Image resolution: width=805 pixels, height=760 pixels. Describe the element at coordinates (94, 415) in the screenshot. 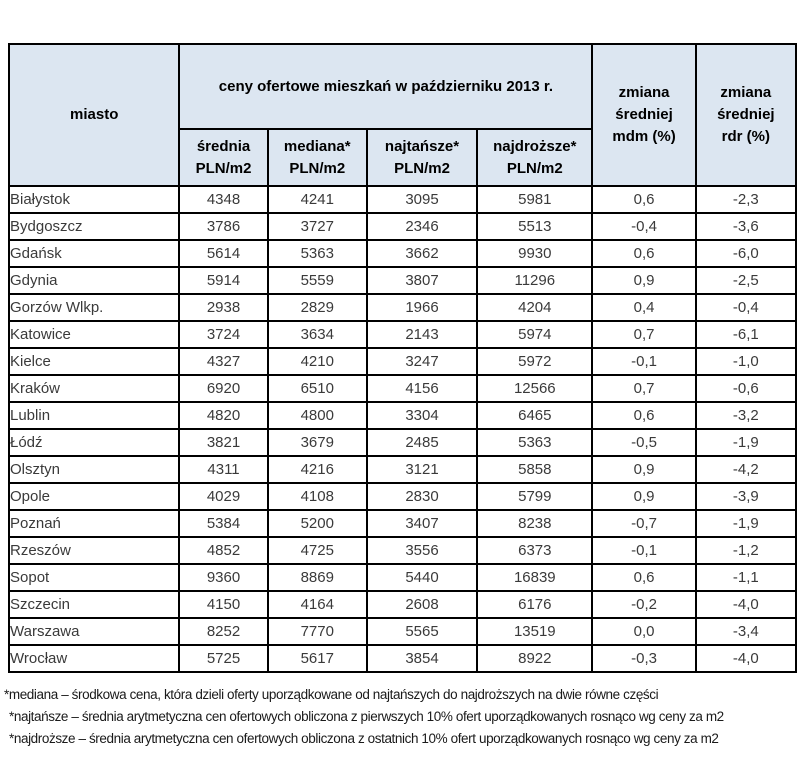

I see `city-cell: Lublin` at that location.